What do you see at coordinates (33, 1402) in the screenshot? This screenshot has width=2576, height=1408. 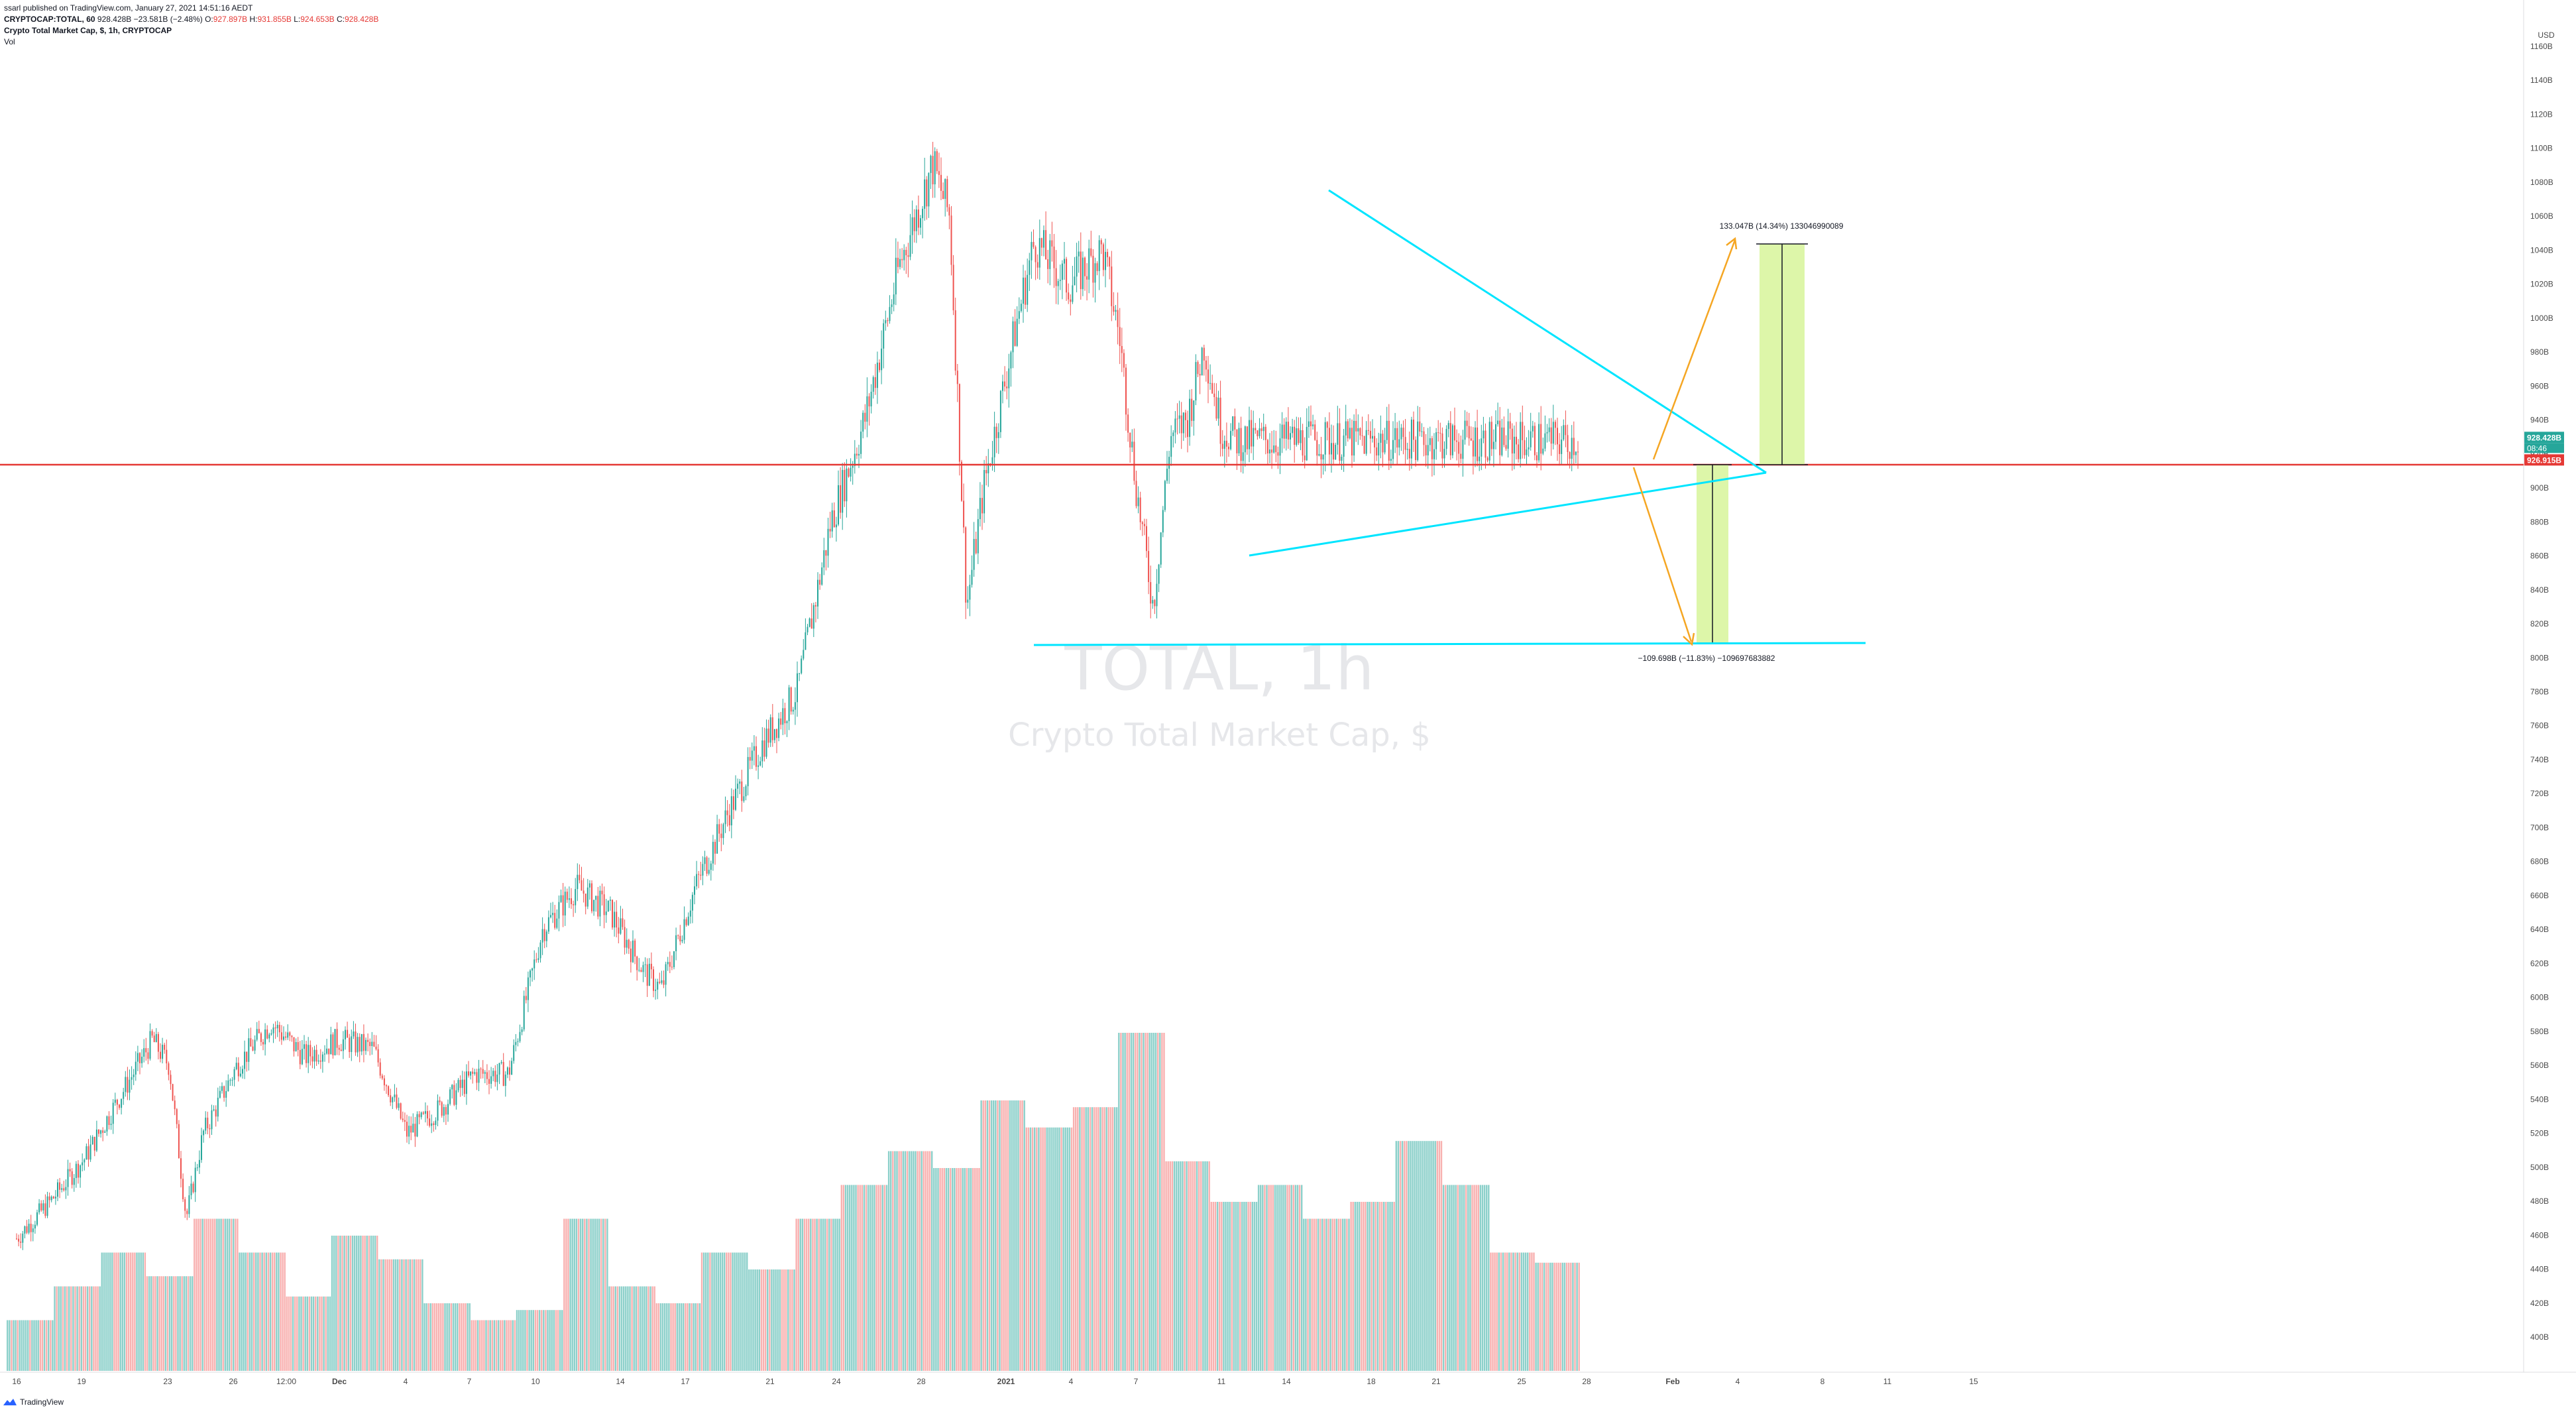 I see `tradingview-footer: TradingView` at bounding box center [33, 1402].